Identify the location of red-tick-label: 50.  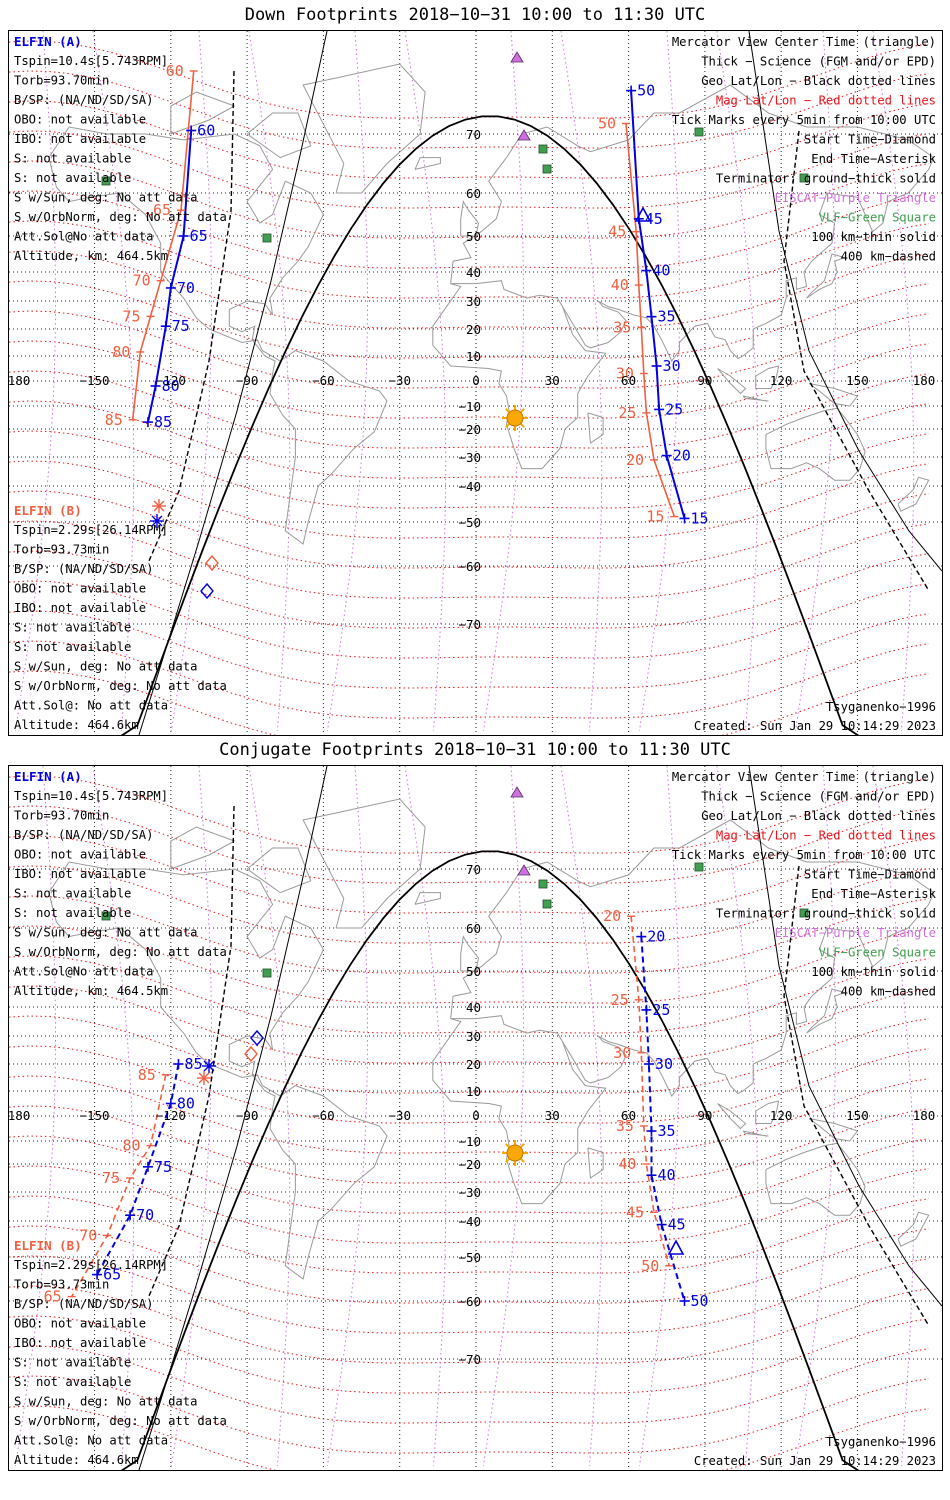
(607, 124).